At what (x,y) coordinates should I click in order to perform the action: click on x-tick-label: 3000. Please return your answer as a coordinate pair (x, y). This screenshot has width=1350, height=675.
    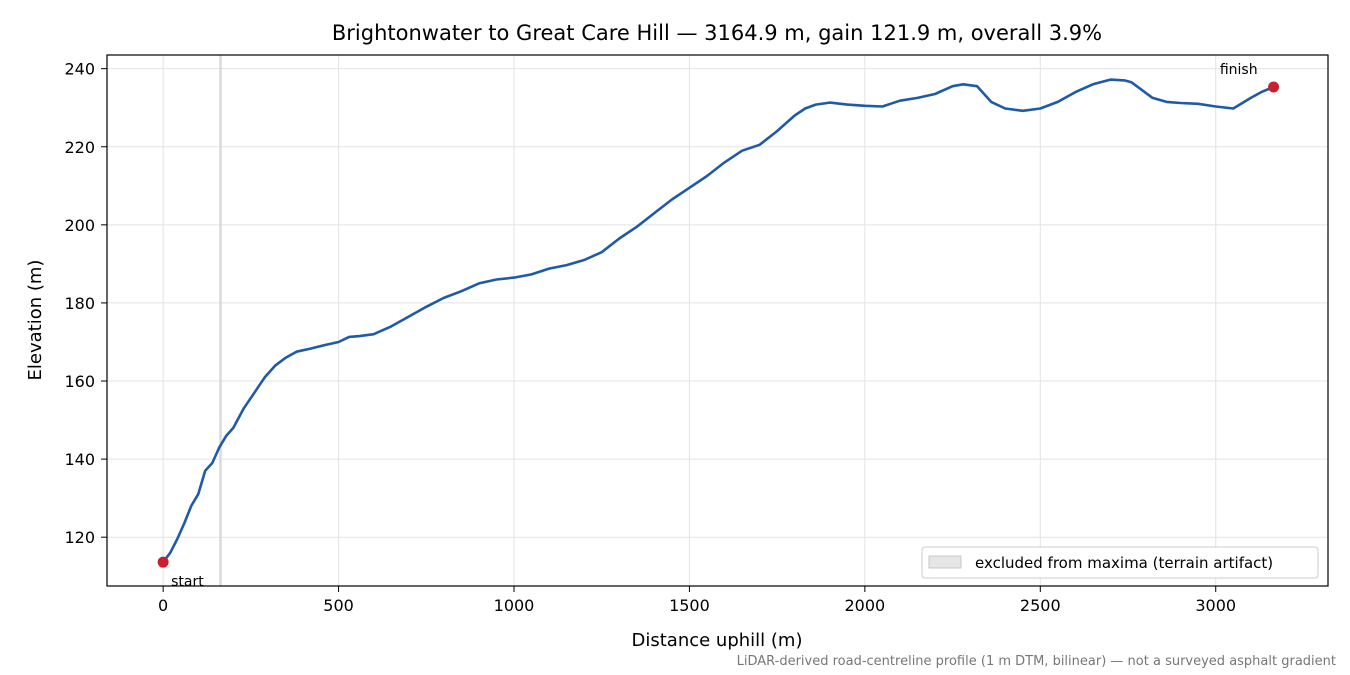
    Looking at the image, I should click on (1215, 605).